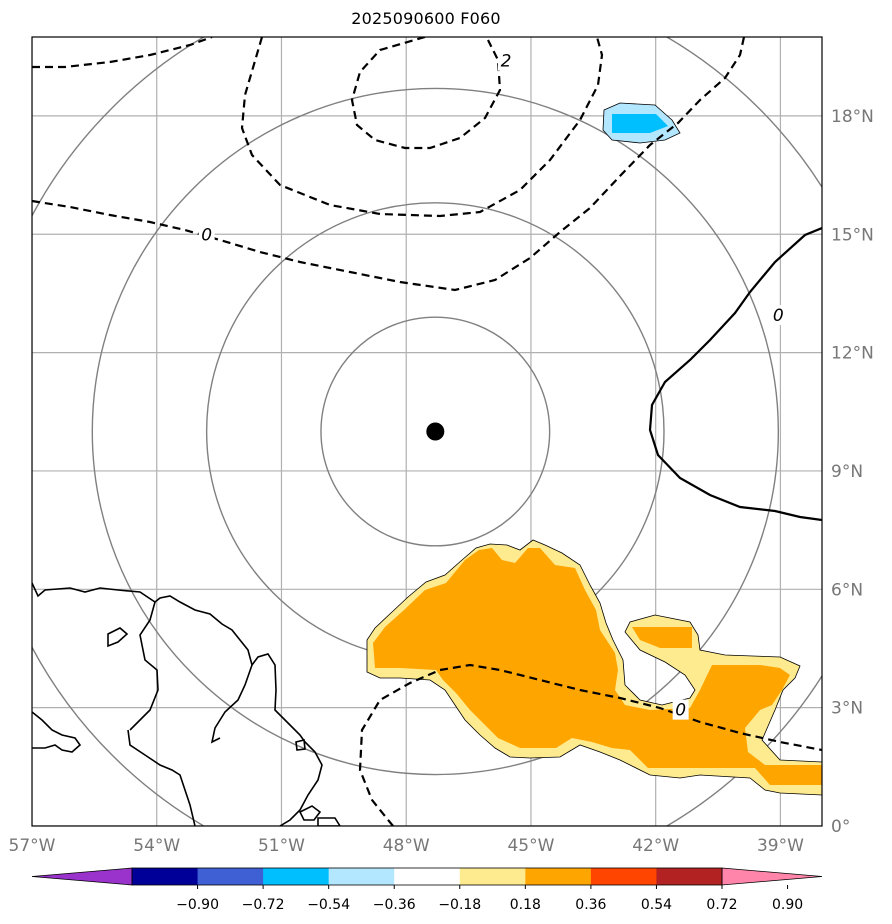  I want to click on dashed-contour-loop, so click(422, 127).